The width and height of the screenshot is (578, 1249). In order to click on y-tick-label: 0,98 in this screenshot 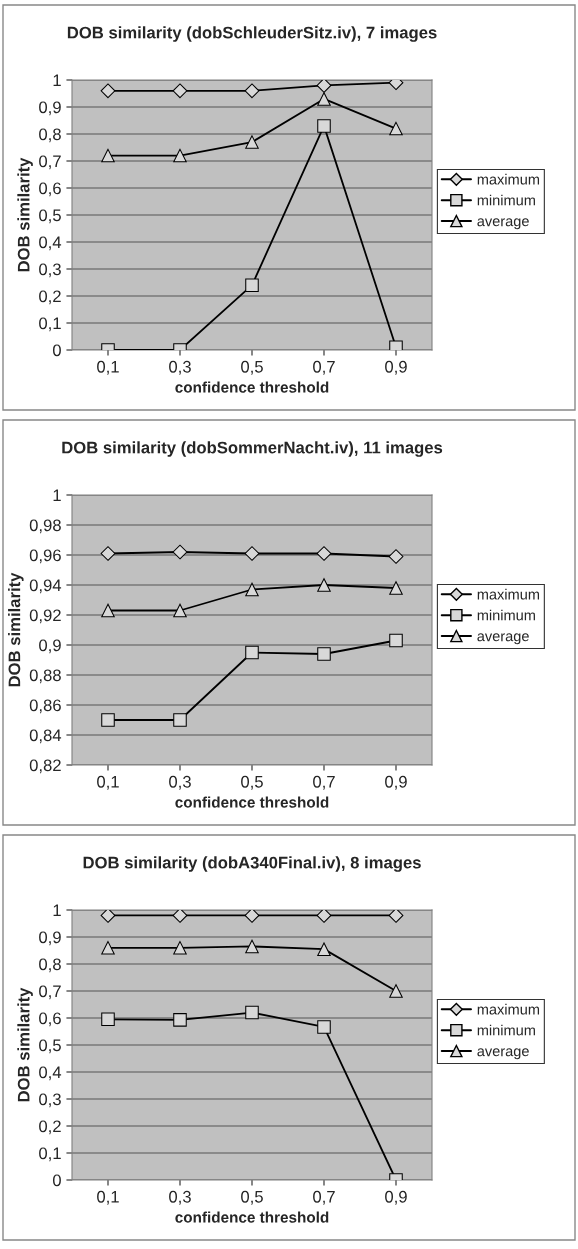, I will do `click(45, 526)`.